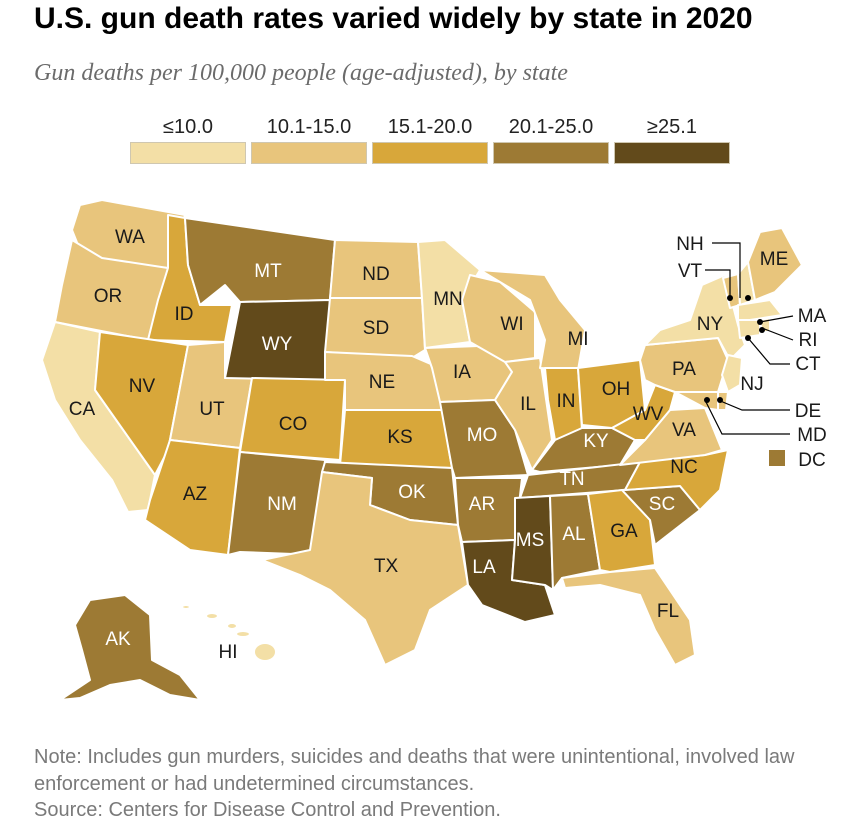 The width and height of the screenshot is (865, 822). What do you see at coordinates (672, 141) in the screenshot?
I see `legend-item: ≥25.1` at bounding box center [672, 141].